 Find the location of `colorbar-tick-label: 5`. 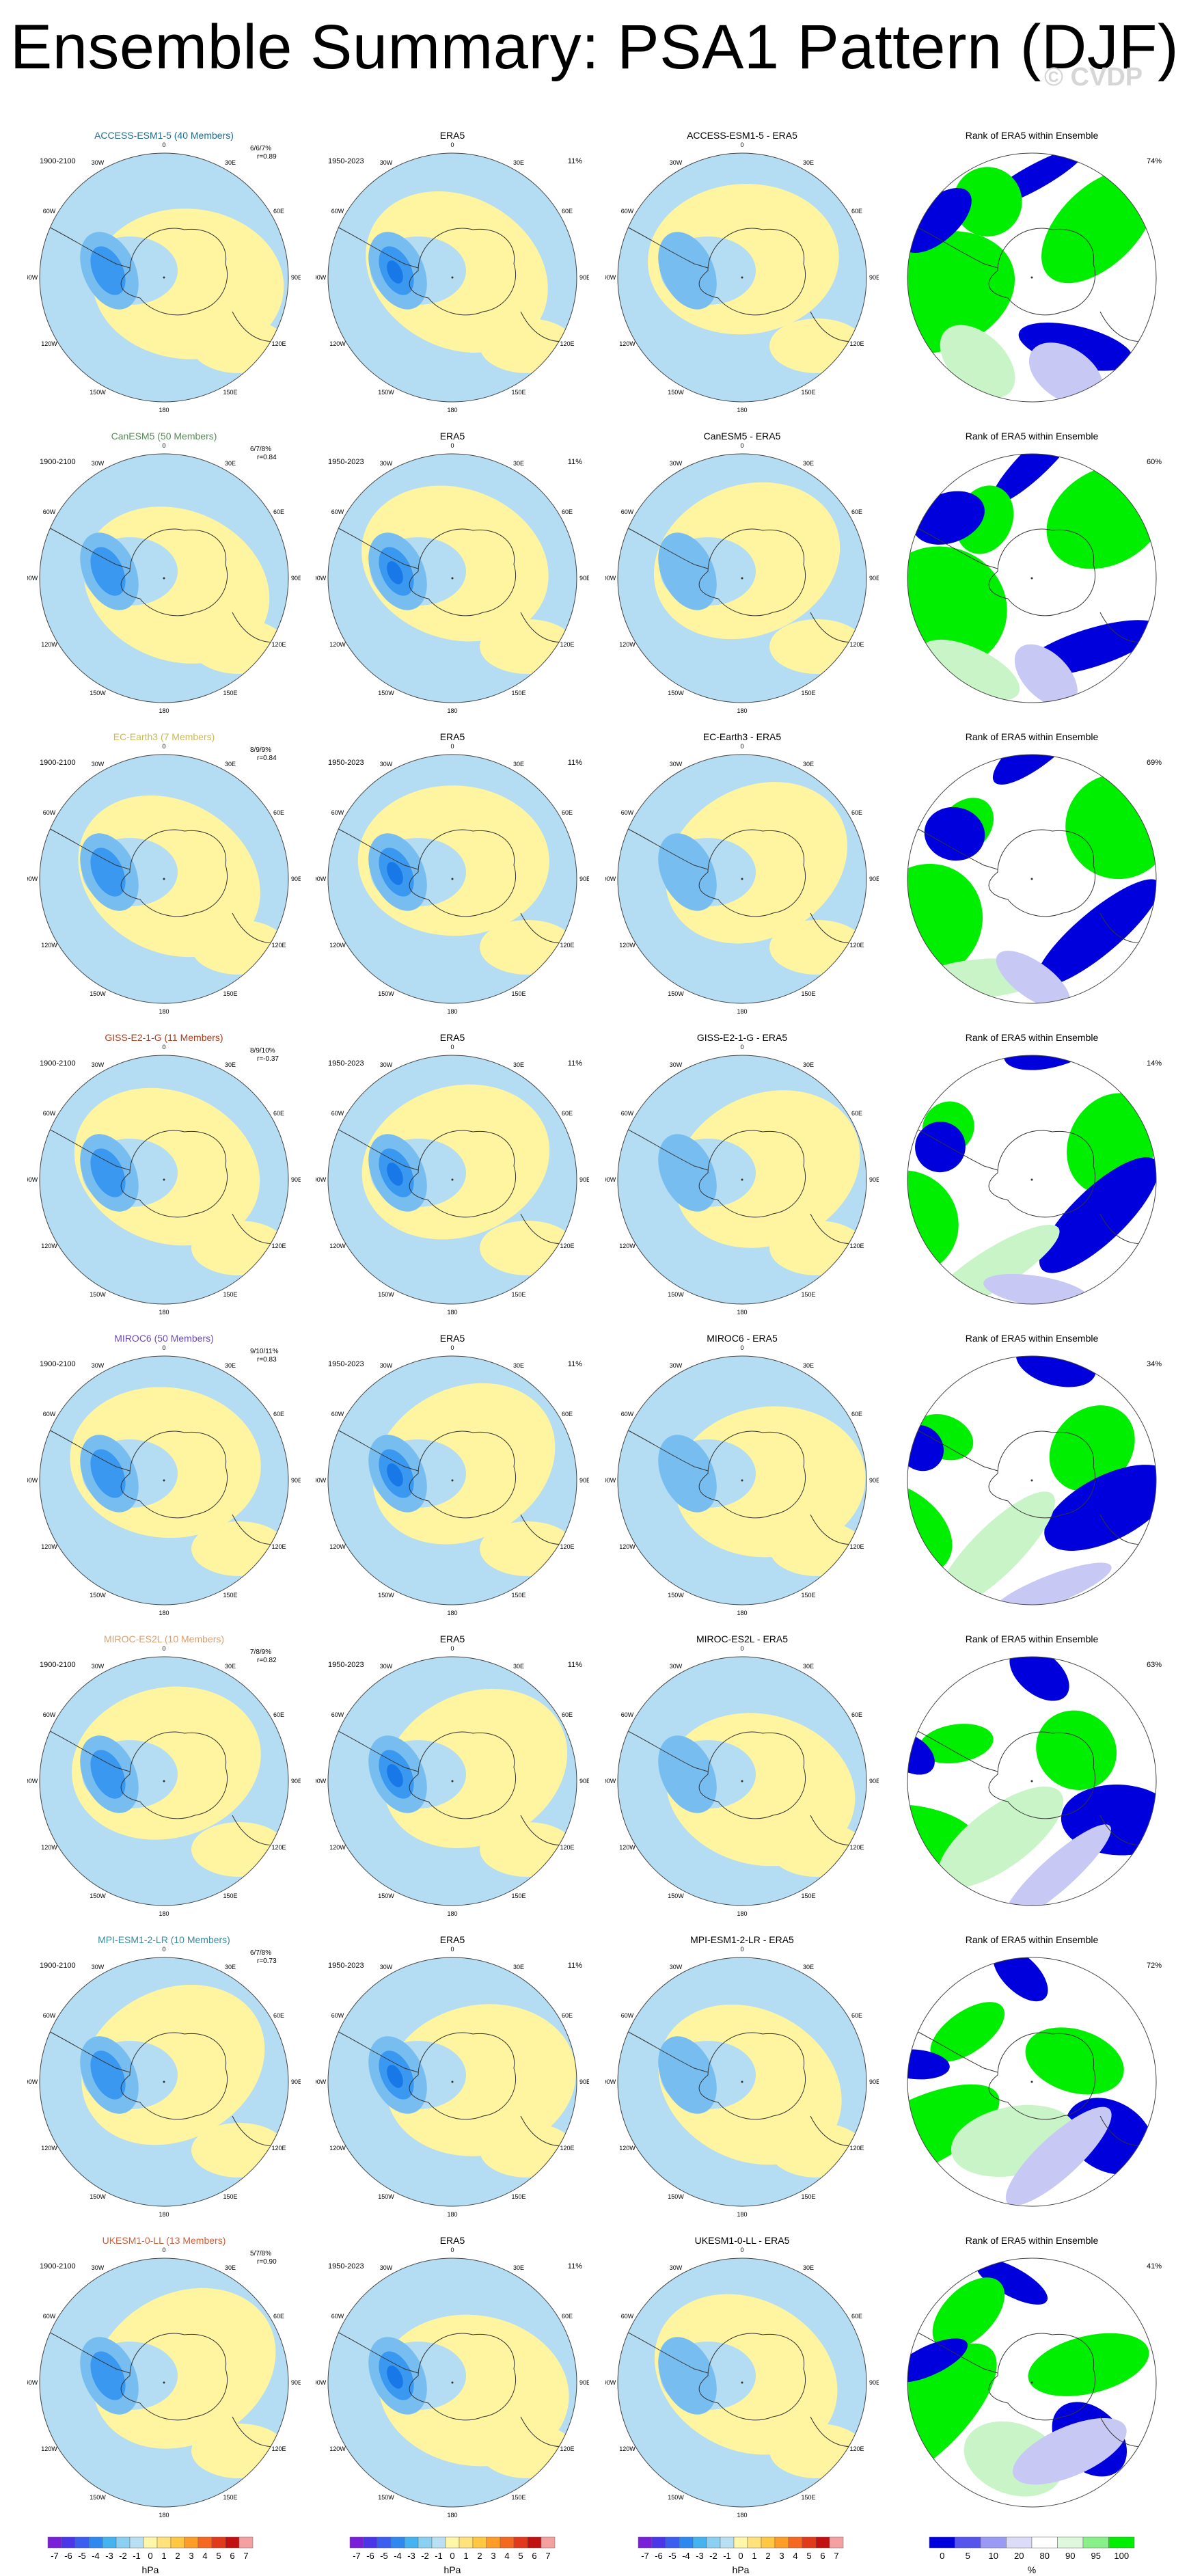

colorbar-tick-label: 5 is located at coordinates (809, 2556).